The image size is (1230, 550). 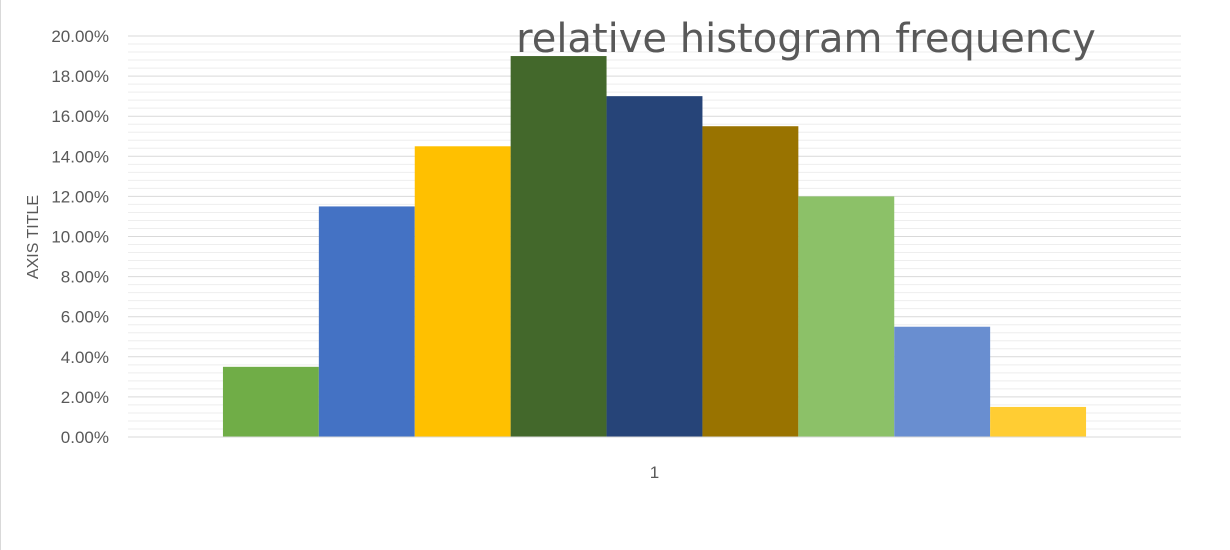 I want to click on y-tick-label: 14.00%, so click(x=80, y=156).